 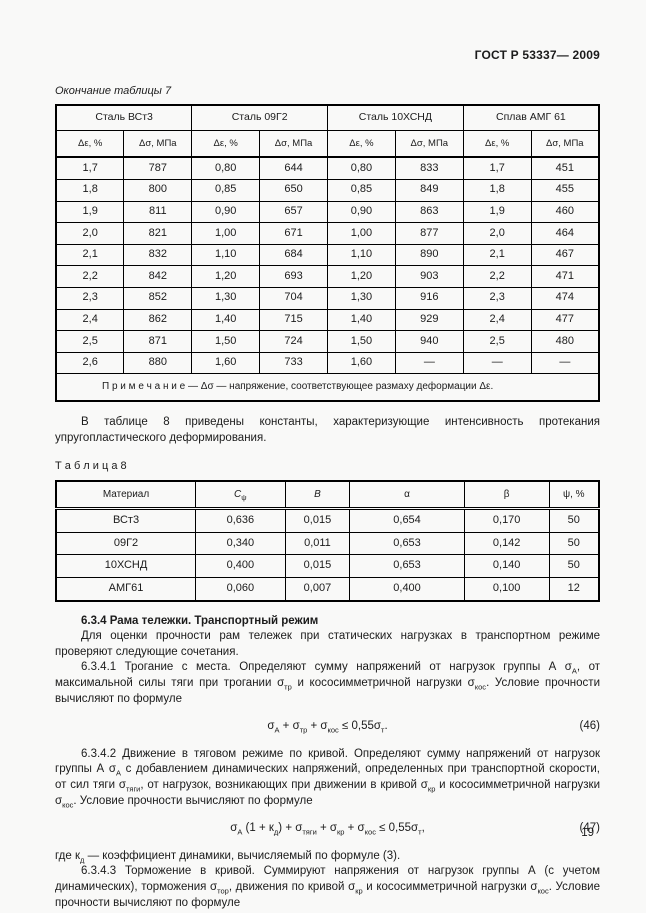 I want to click on page-number: 19, so click(x=587, y=833).